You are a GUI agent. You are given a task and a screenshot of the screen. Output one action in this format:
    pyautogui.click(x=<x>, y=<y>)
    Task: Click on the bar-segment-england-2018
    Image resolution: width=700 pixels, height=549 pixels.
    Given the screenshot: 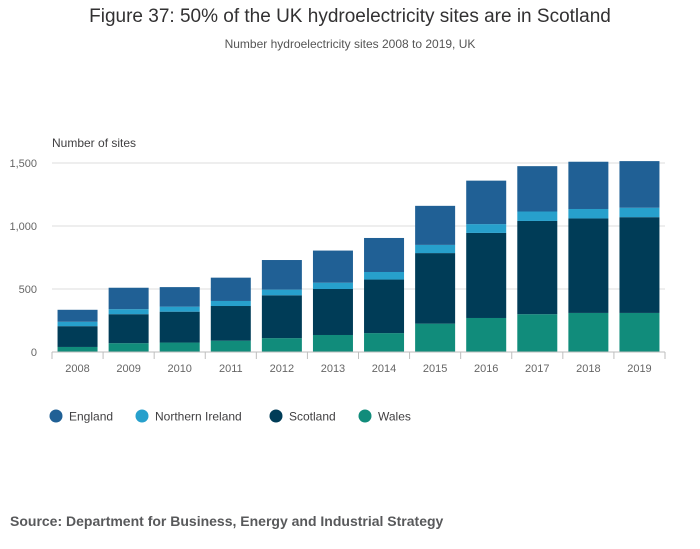 What is the action you would take?
    pyautogui.click(x=588, y=185)
    